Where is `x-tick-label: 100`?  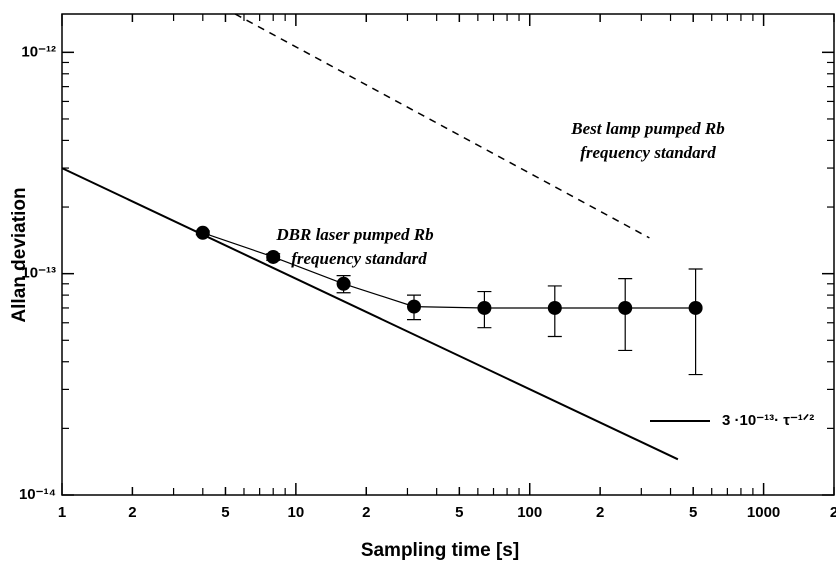 x-tick-label: 100 is located at coordinates (529, 512).